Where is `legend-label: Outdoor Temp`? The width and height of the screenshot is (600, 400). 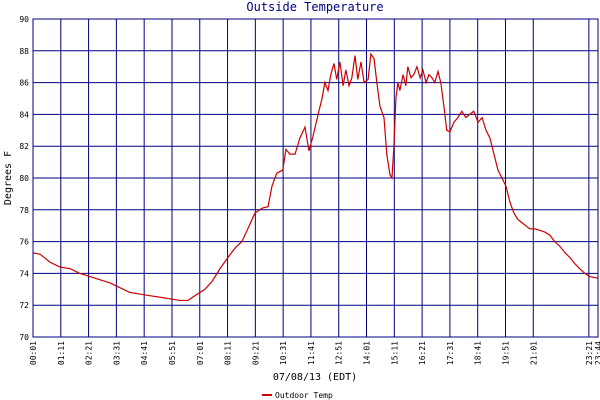 legend-label: Outdoor Temp is located at coordinates (304, 395).